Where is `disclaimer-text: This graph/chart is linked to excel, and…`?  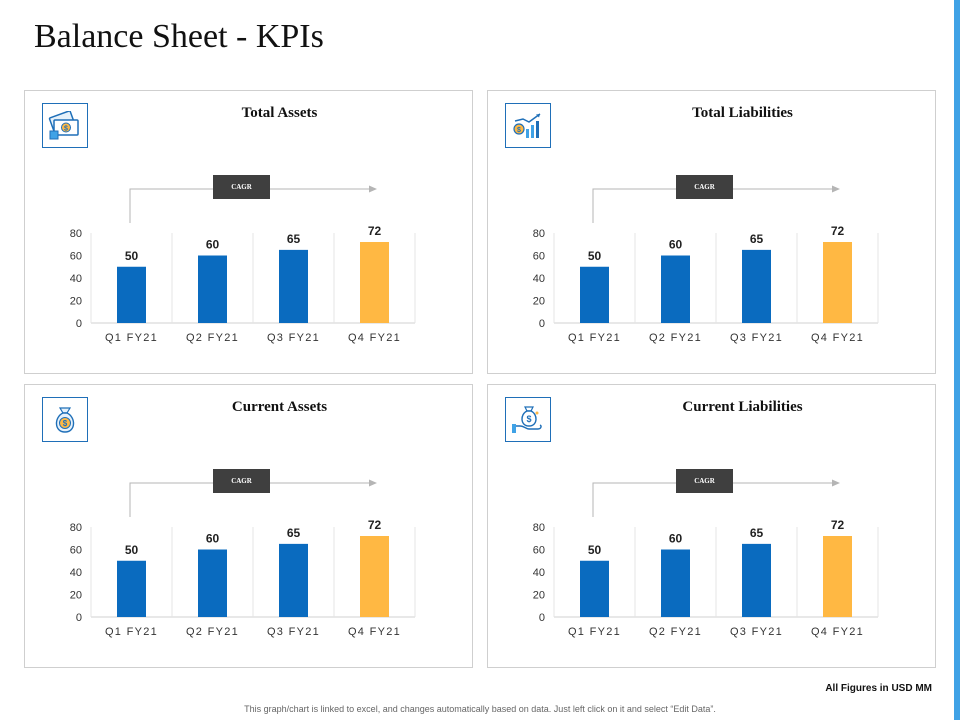 disclaimer-text: This graph/chart is linked to excel, and… is located at coordinates (480, 709).